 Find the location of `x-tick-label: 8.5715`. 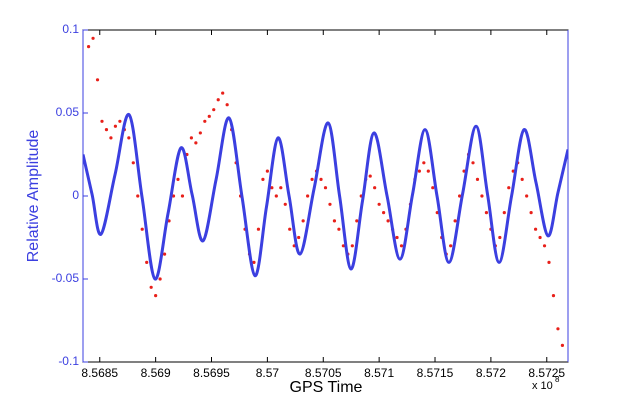

x-tick-label: 8.5715 is located at coordinates (435, 373).